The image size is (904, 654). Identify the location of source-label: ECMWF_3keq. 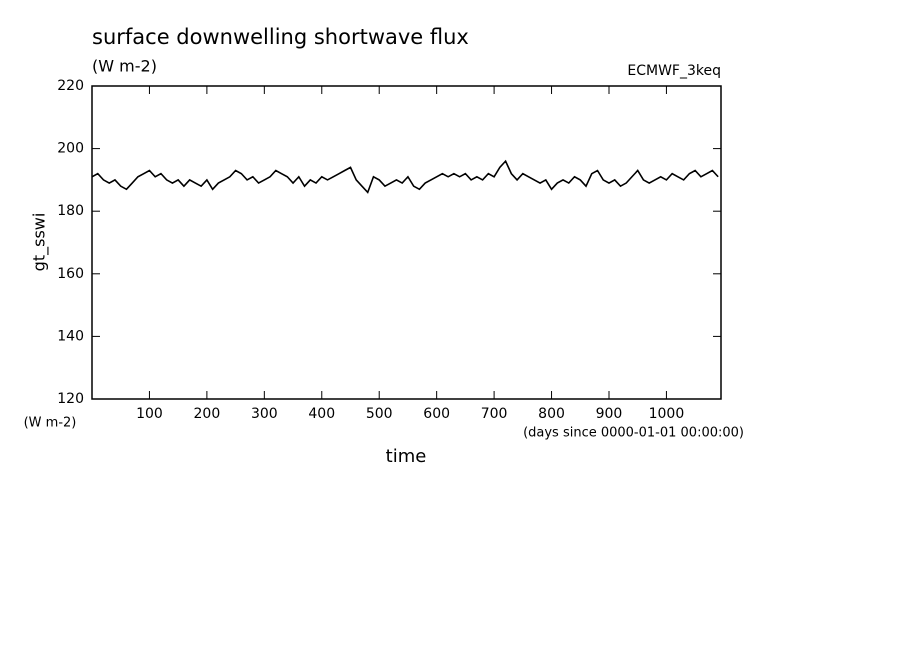
(674, 71).